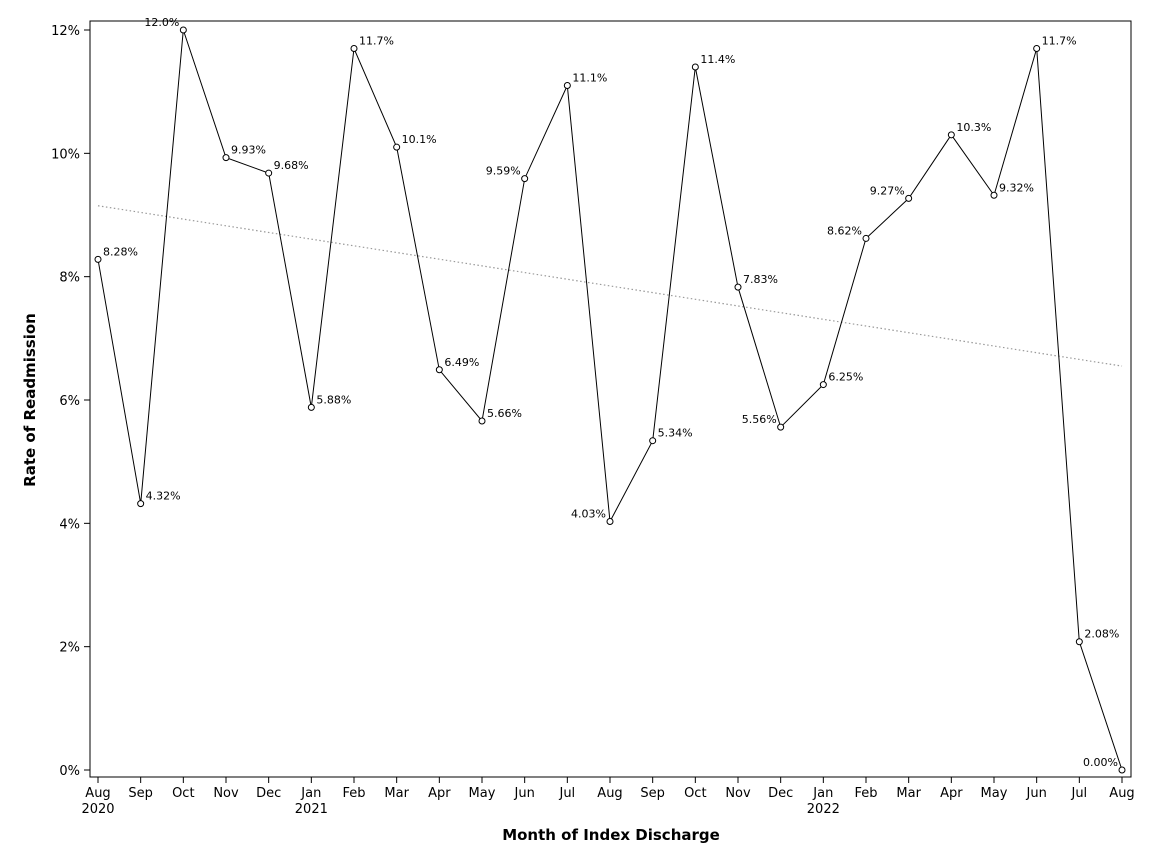  I want to click on data-label: 9.32%, so click(1016, 187).